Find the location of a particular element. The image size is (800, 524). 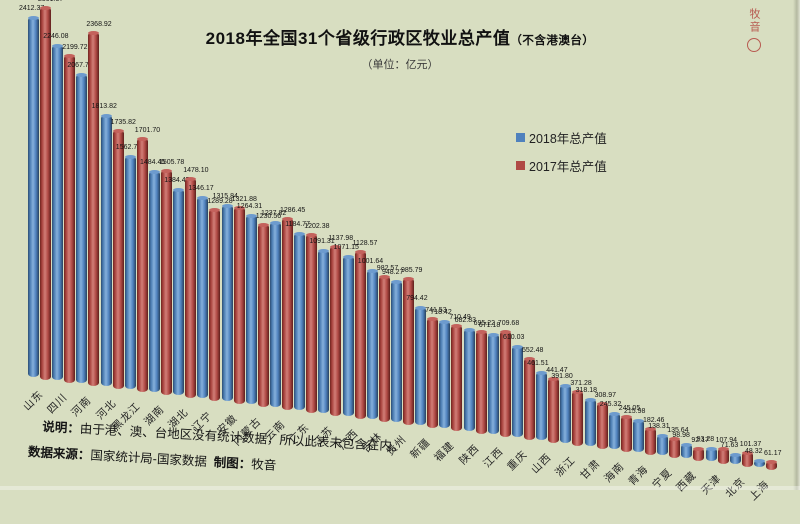

bar-2017-甘肃 is located at coordinates (602, 426).